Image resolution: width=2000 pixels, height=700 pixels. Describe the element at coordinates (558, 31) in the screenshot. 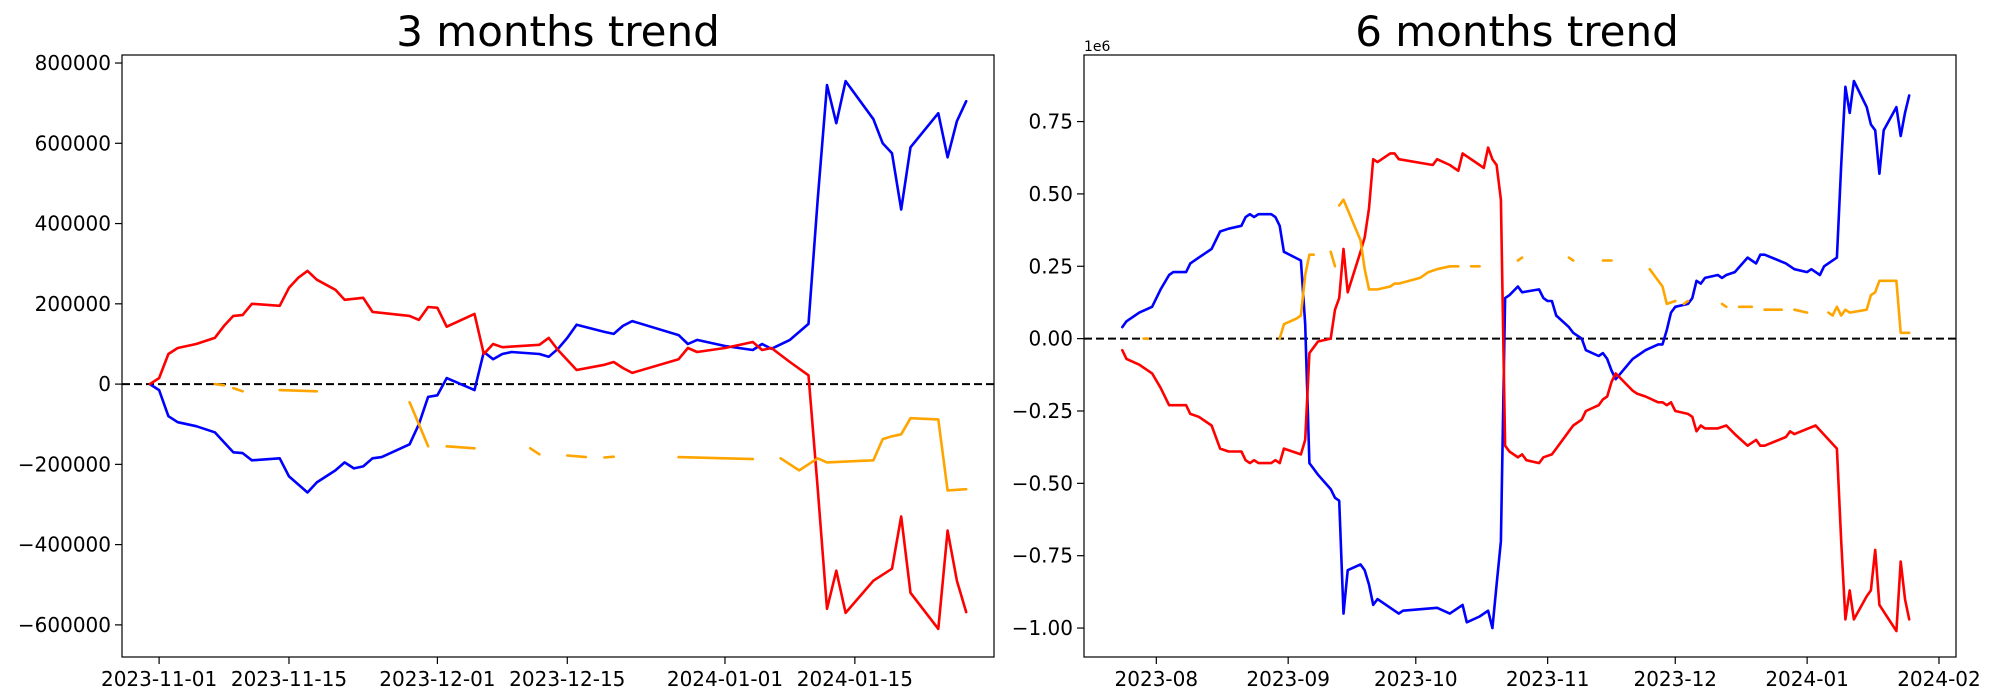

I see `chart-title: 3 months trend` at that location.